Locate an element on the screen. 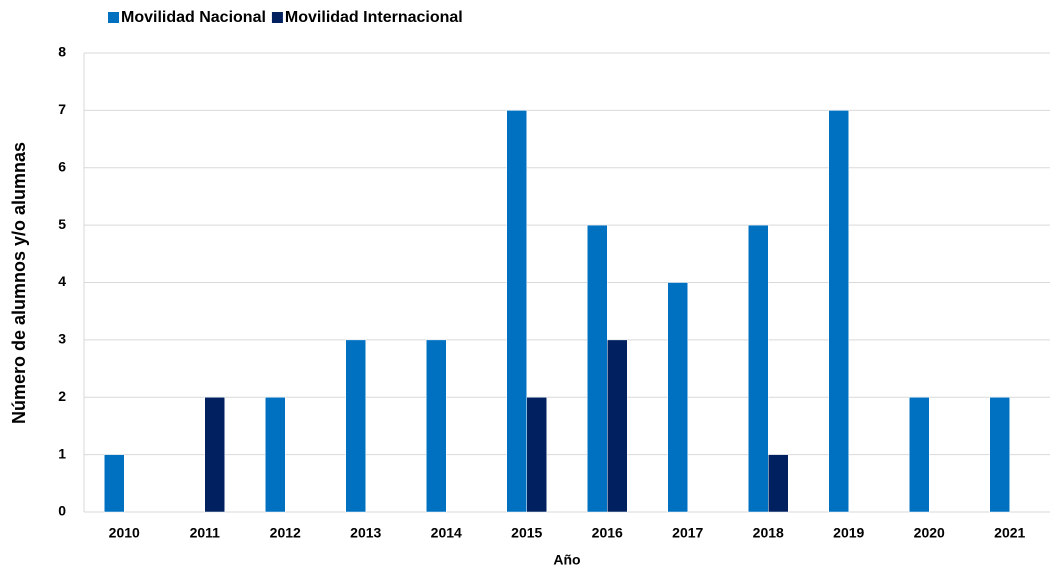  x-tick-label: 2010 is located at coordinates (124, 533).